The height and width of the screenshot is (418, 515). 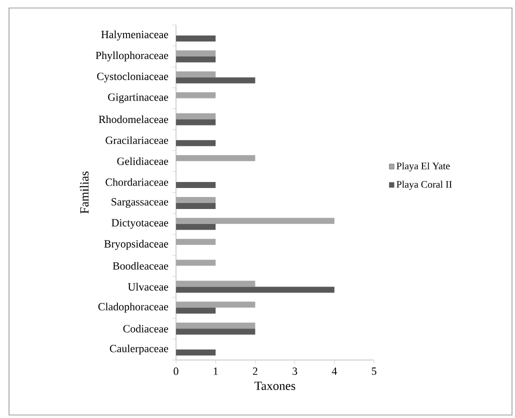 I want to click on y-tick-label: Halymeniaceae, so click(x=134, y=35).